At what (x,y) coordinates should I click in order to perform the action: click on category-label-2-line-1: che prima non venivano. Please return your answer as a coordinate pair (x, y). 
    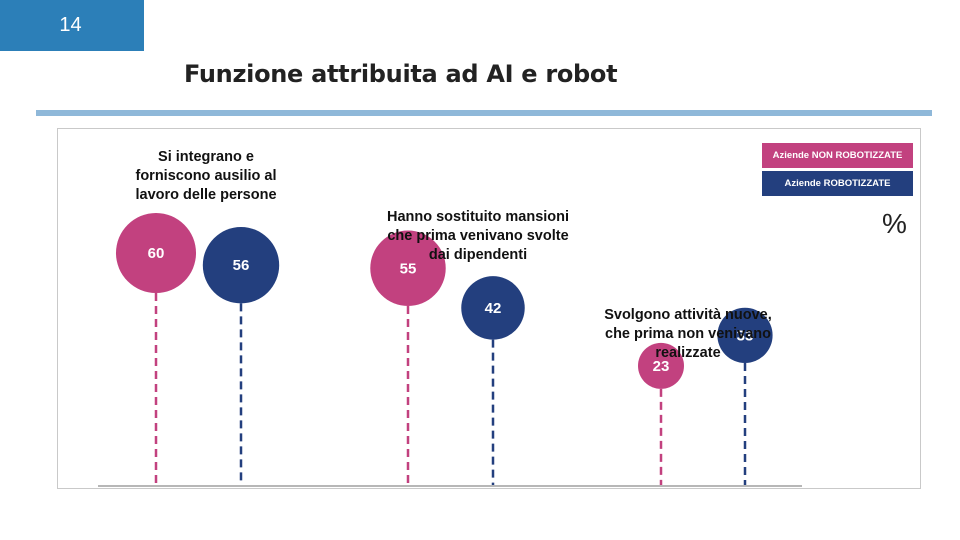
    Looking at the image, I should click on (688, 334).